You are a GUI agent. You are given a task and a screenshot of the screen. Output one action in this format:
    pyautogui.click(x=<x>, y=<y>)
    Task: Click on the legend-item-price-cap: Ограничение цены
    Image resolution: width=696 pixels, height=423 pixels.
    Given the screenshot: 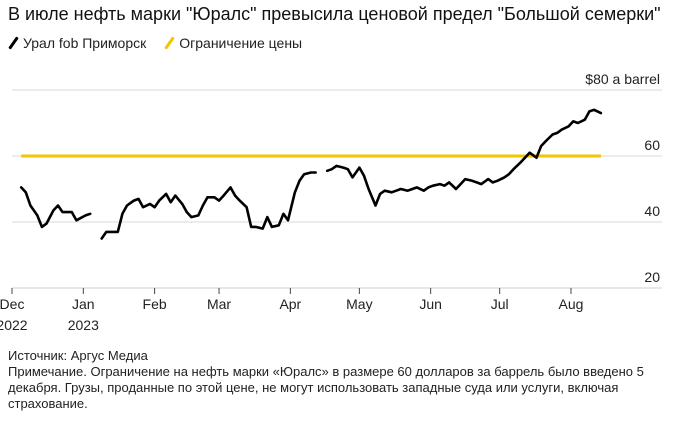 What is the action you would take?
    pyautogui.click(x=233, y=43)
    